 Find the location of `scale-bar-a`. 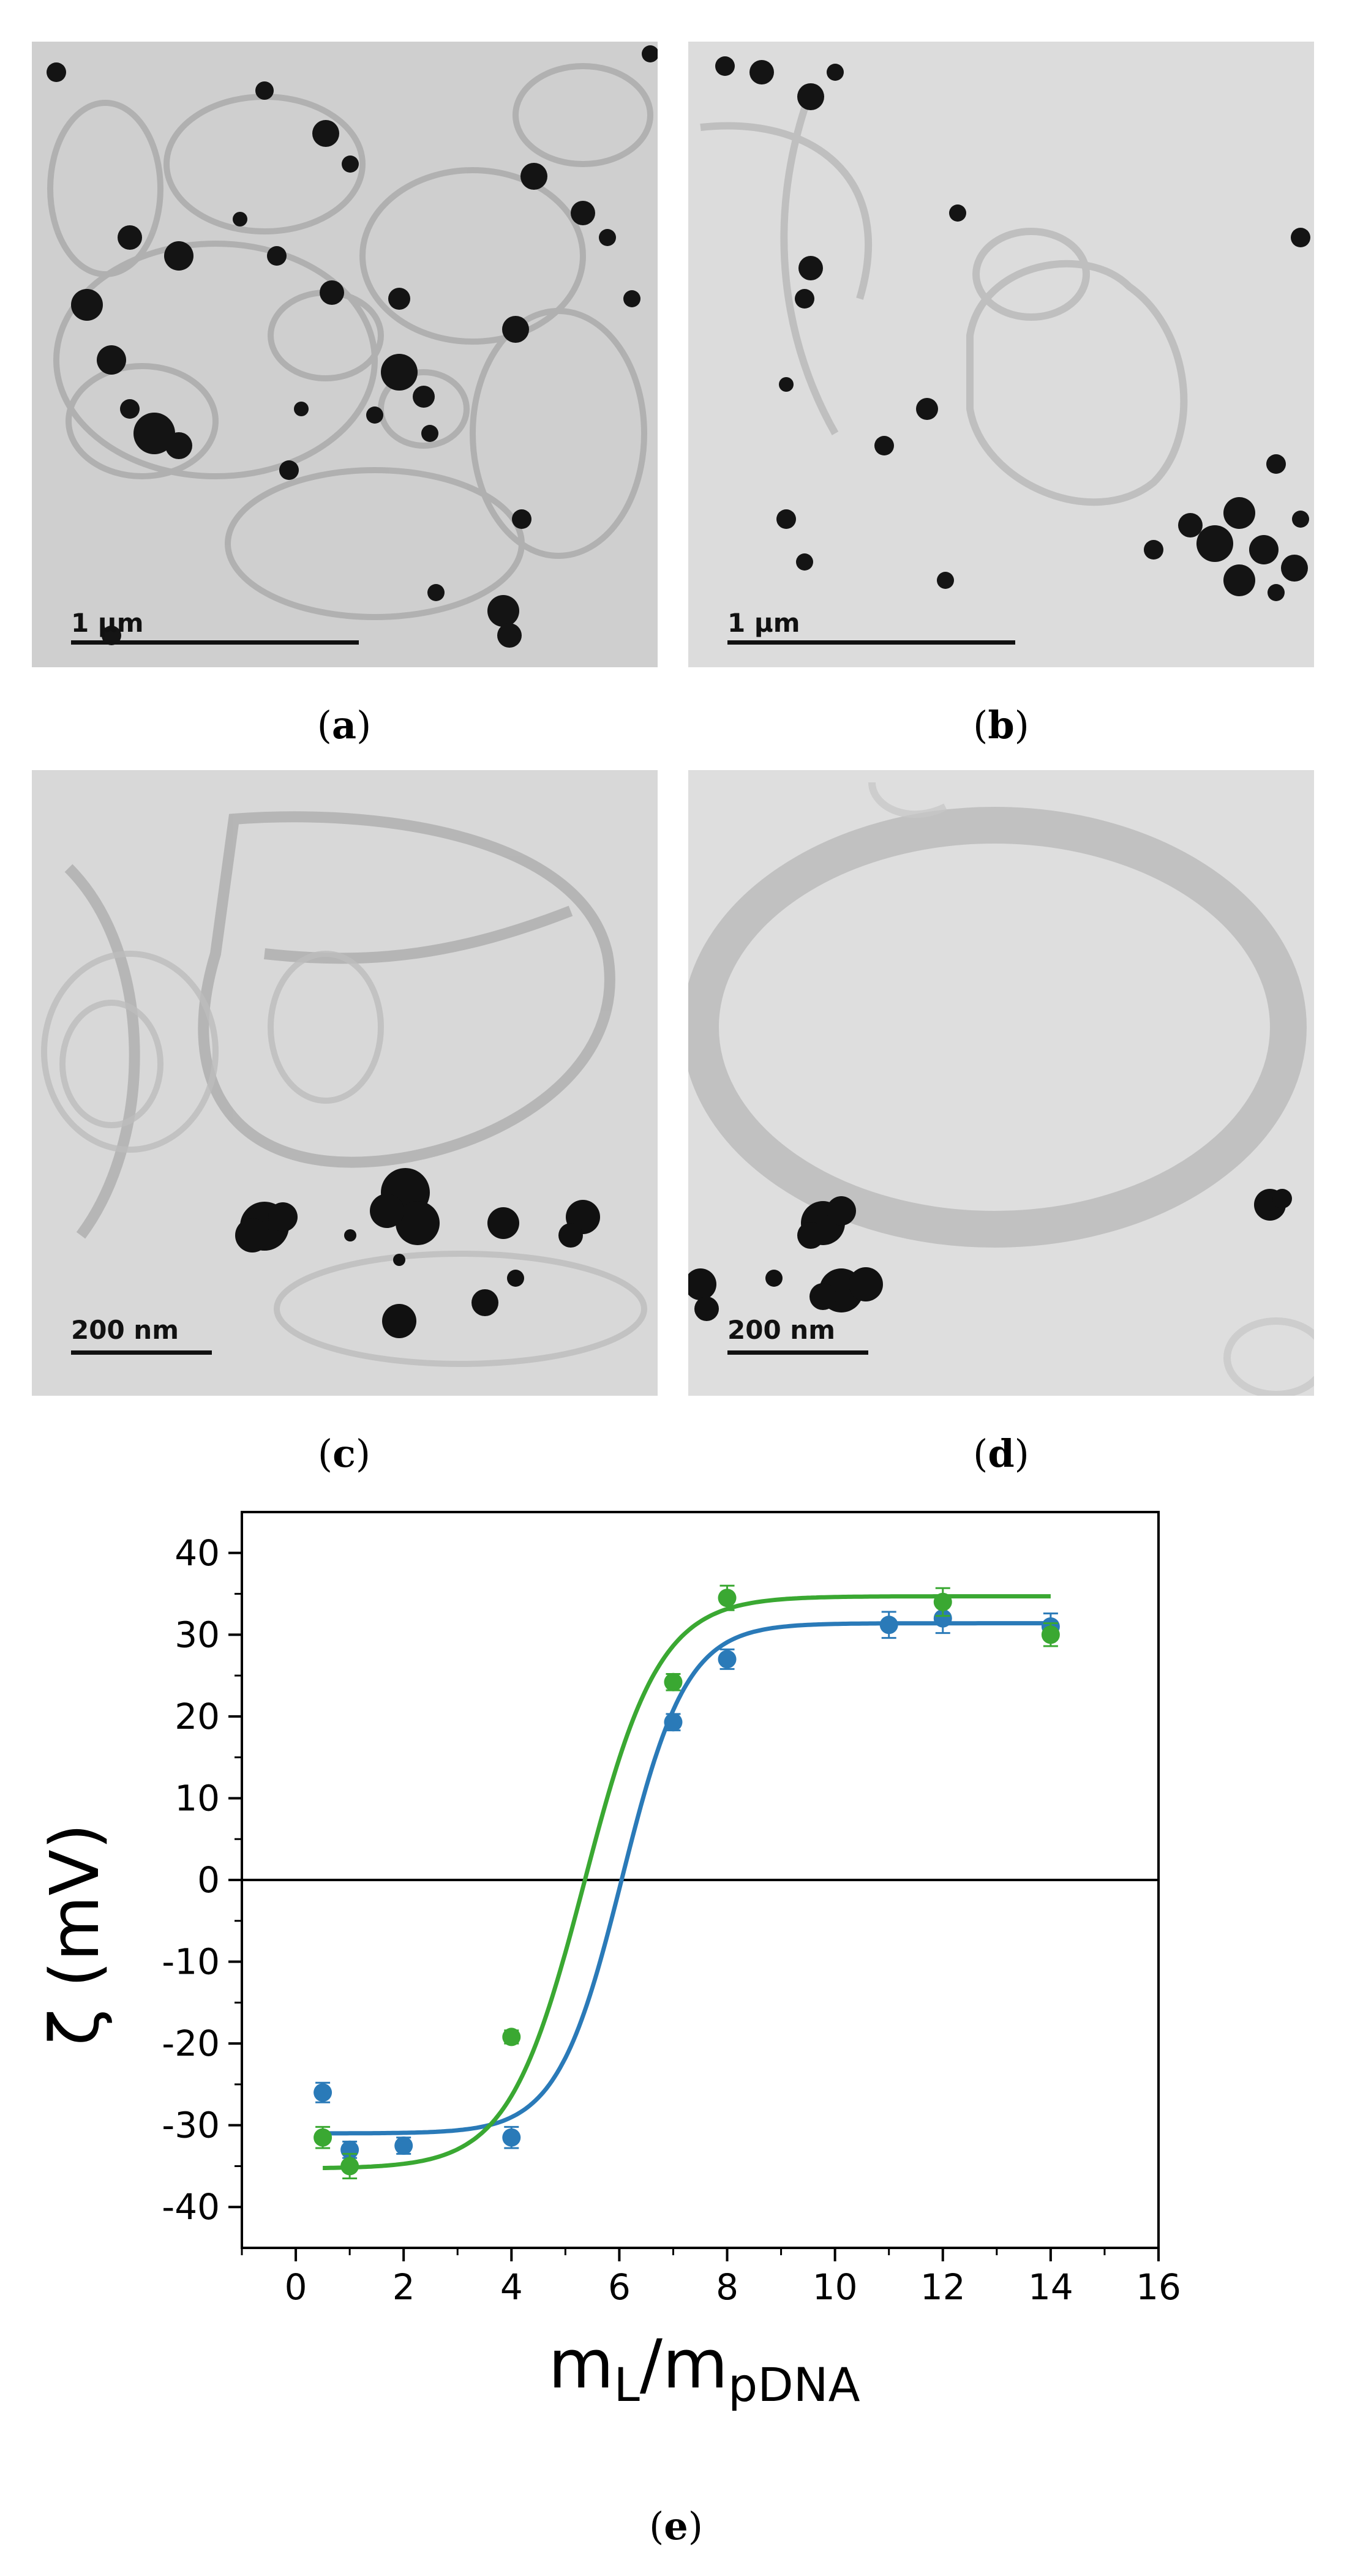

scale-bar-a is located at coordinates (215, 643).